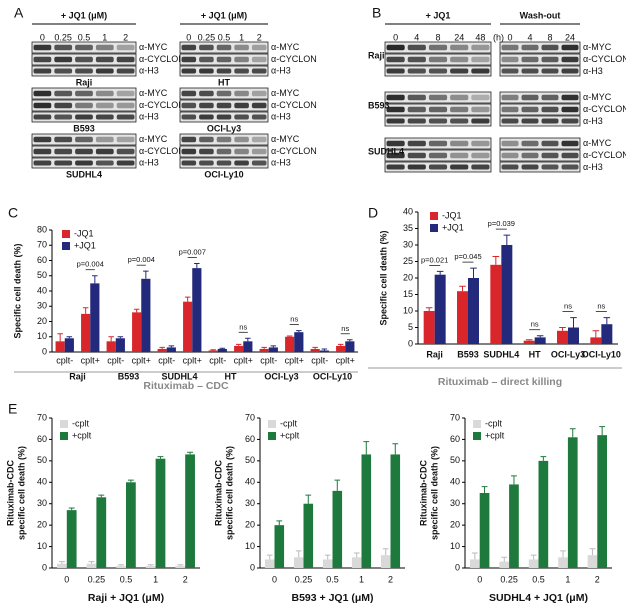 This screenshot has width=626, height=608. I want to click on y-tick-label: 40, so click(408, 211).